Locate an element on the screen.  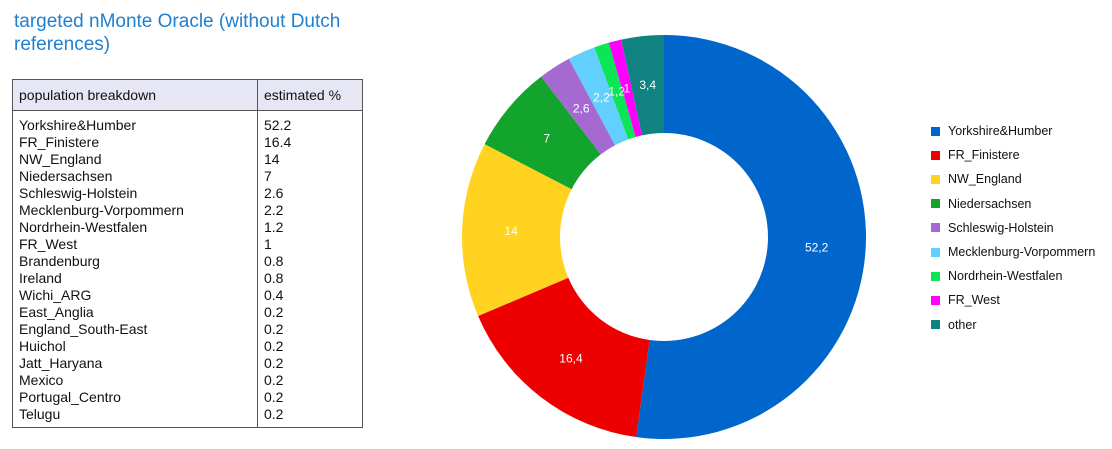
data-label: 2,2 is located at coordinates (601, 97).